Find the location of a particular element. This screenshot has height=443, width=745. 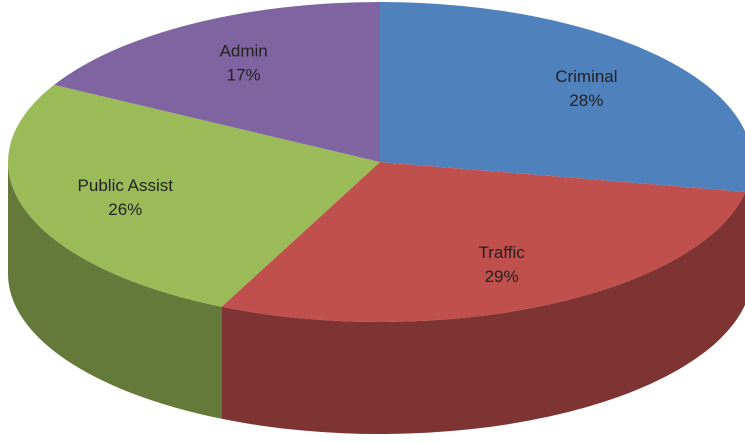

slice-value-label: 29% is located at coordinates (502, 276).